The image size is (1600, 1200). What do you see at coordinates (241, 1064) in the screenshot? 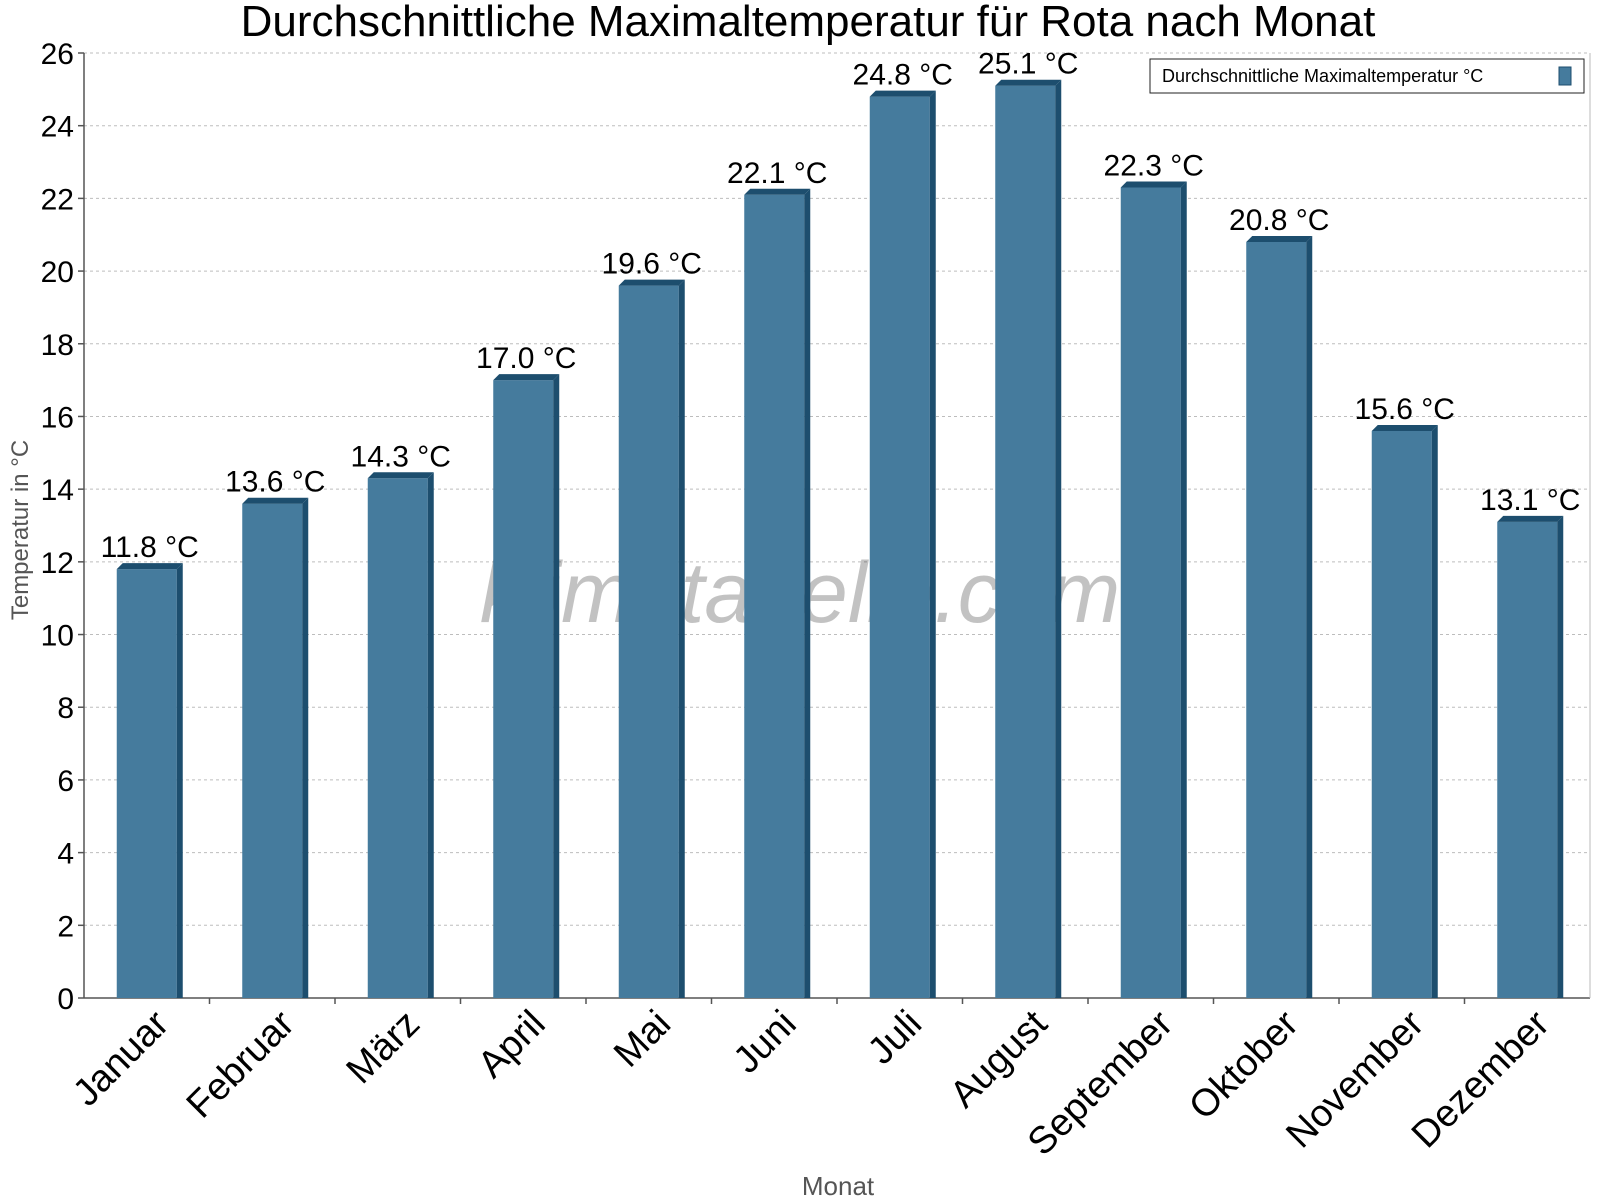
I see `x-tick-label: Februar` at bounding box center [241, 1064].